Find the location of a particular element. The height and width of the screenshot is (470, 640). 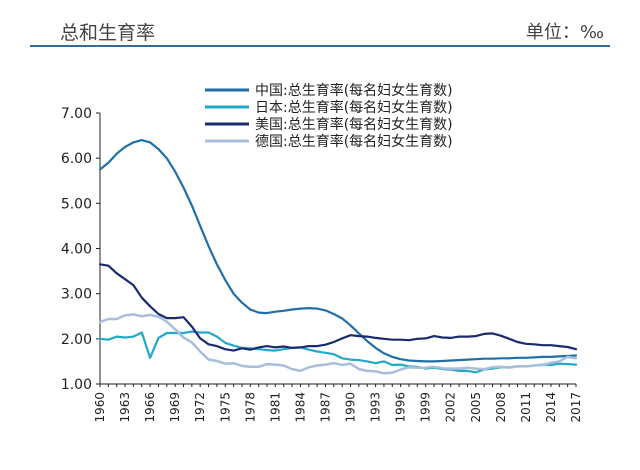

x-tick-label: 1975 is located at coordinates (225, 407).